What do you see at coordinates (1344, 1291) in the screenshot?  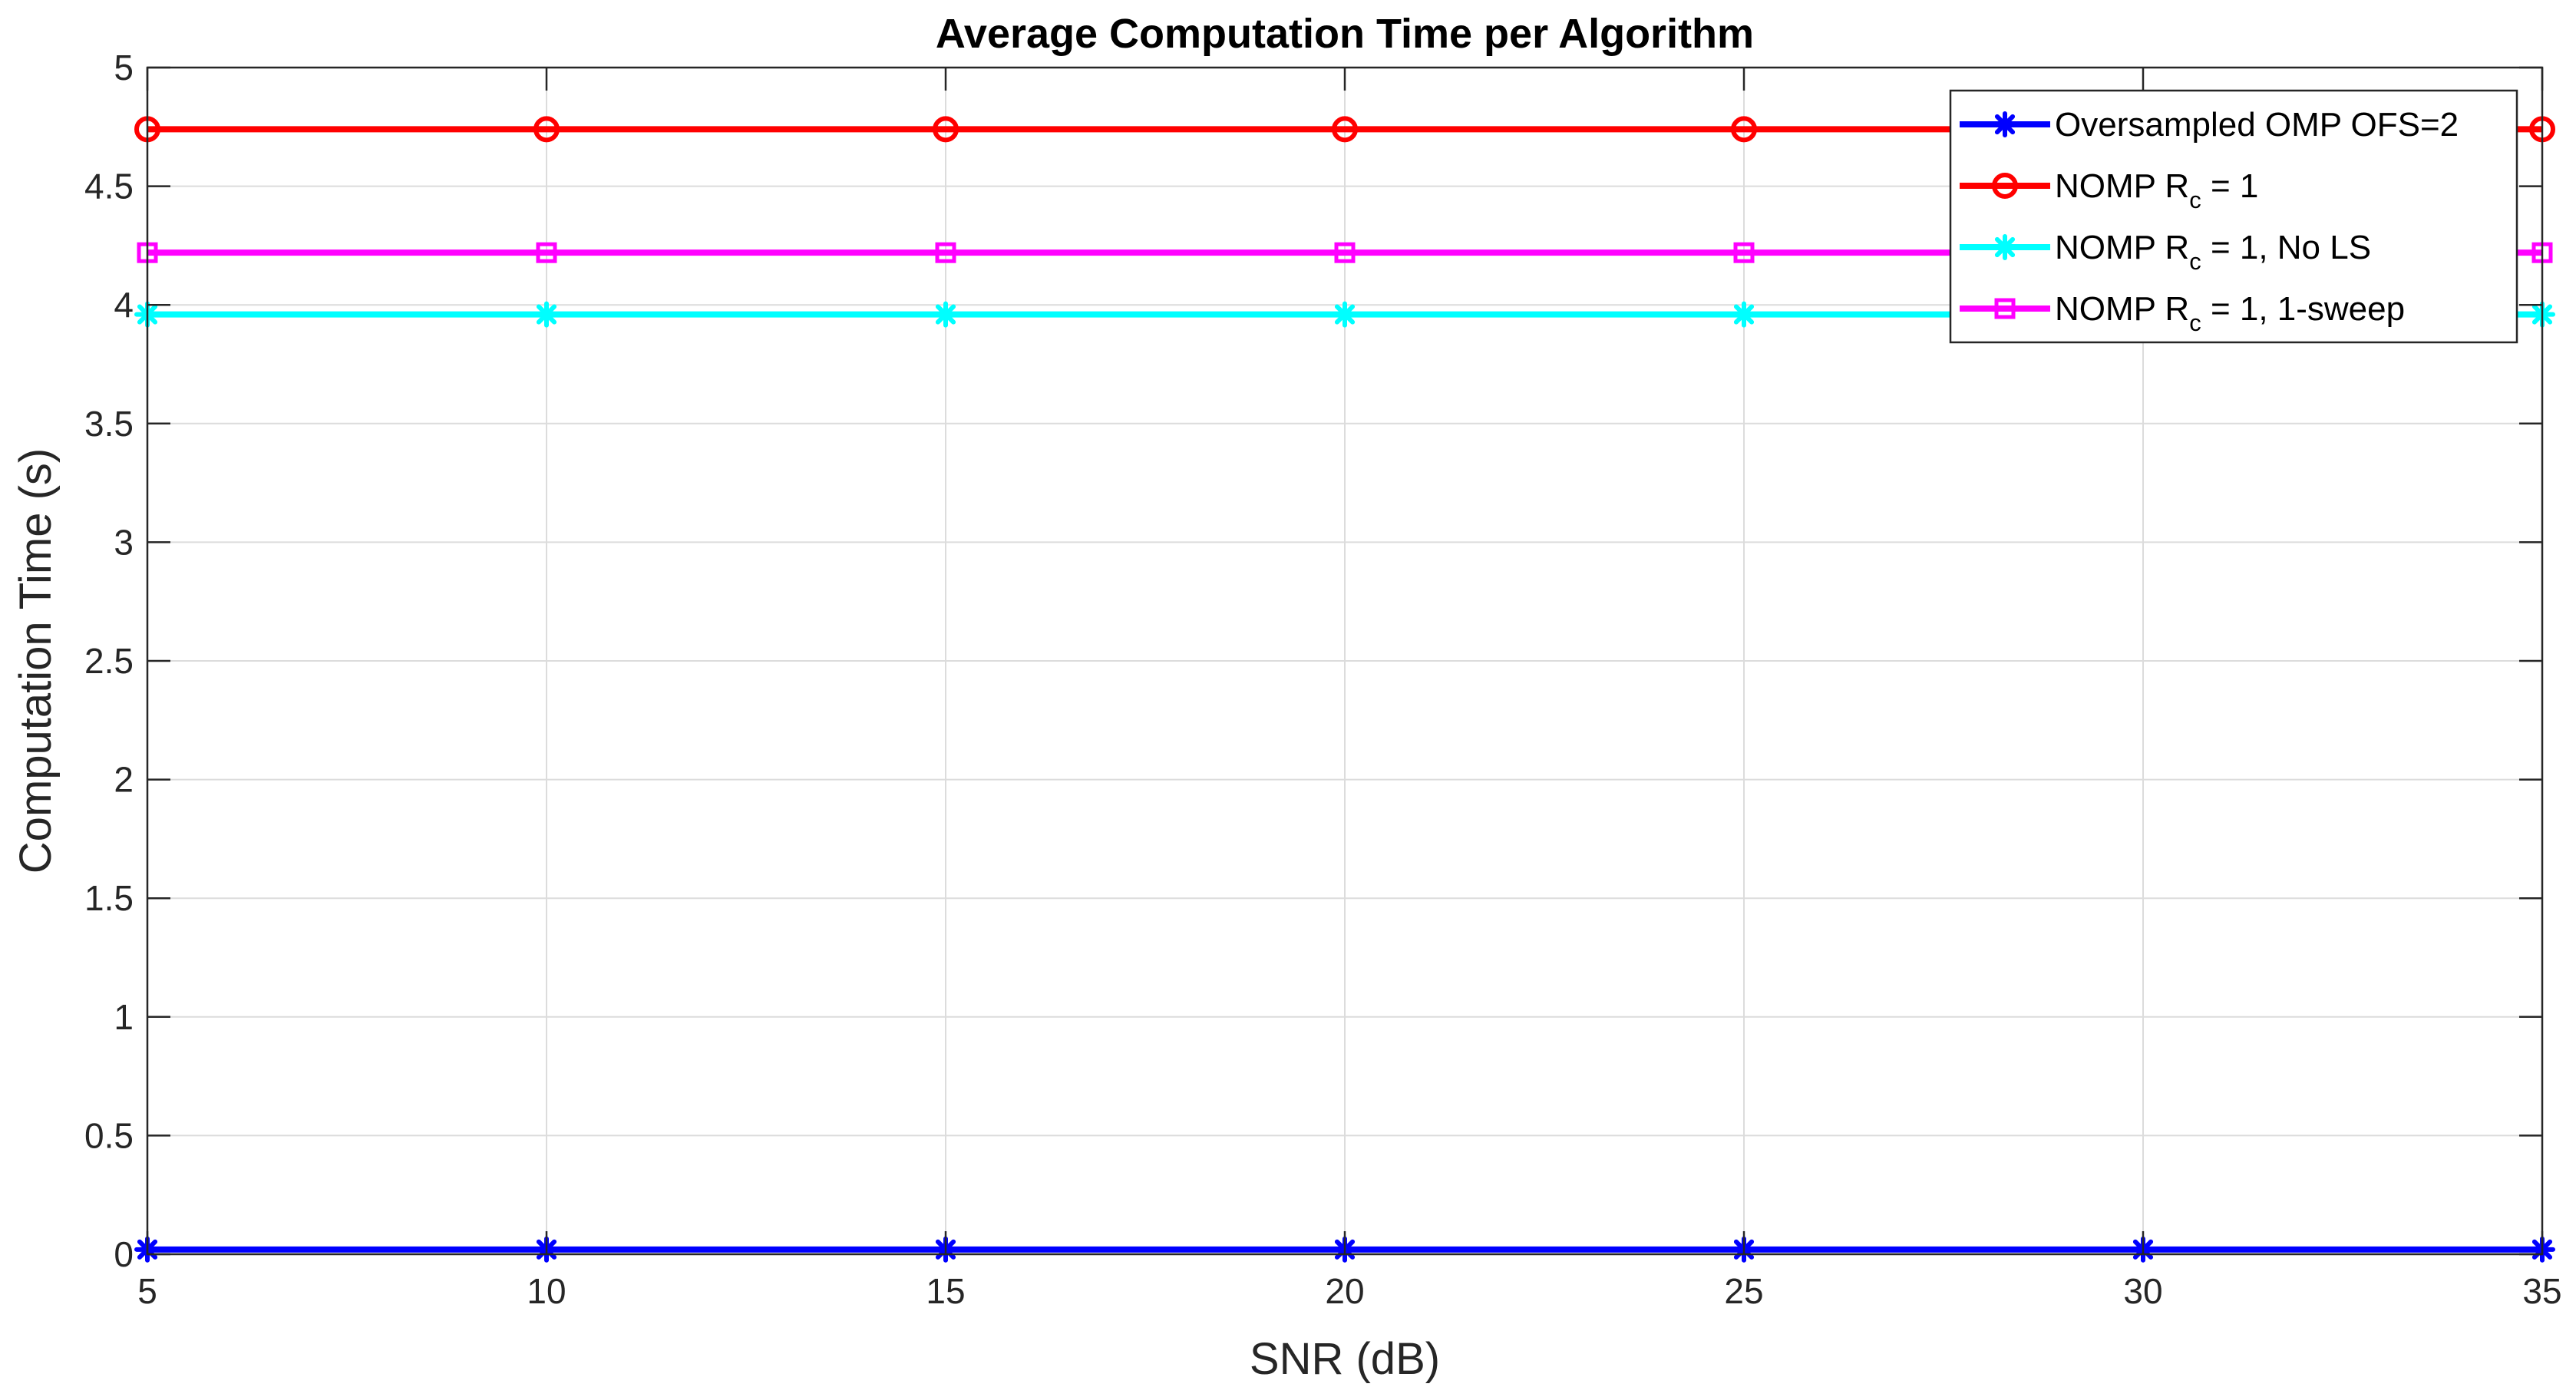 I see `x-tick-label: 20` at bounding box center [1344, 1291].